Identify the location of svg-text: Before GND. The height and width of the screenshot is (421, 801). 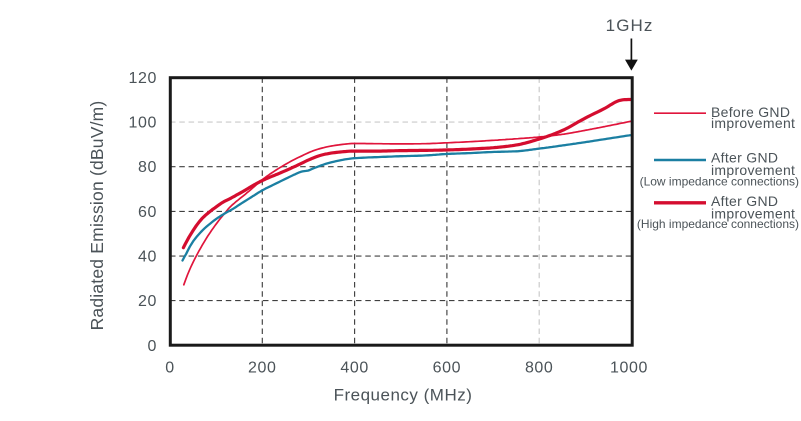
(750, 112).